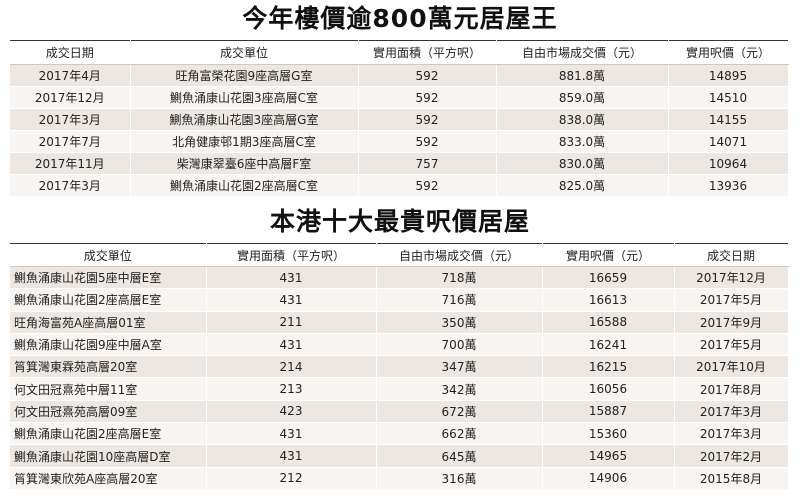 The width and height of the screenshot is (800, 498). Describe the element at coordinates (399, 75) in the screenshot. I see `table-row: 2017年4月 旺角富榮花園9座高層G室 592 881.8萬 14895` at that location.